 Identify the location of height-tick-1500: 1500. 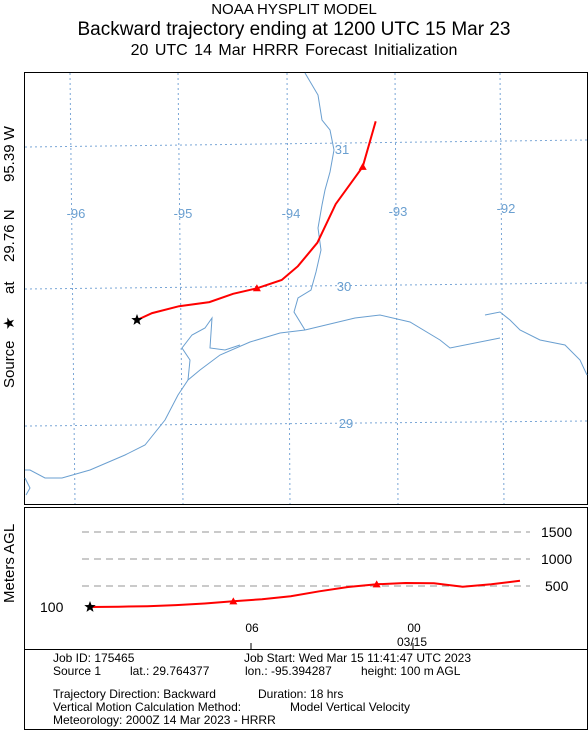
(556, 532).